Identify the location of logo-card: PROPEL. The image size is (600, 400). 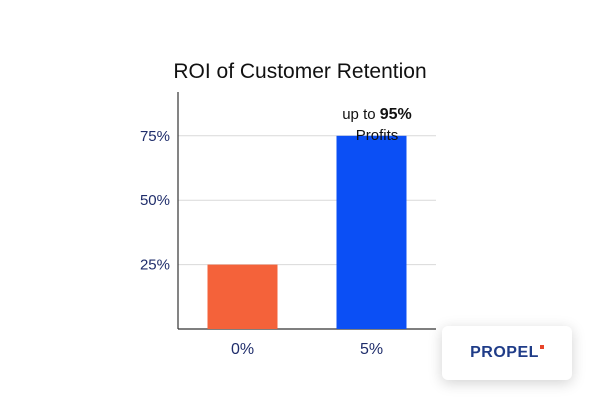
(507, 353).